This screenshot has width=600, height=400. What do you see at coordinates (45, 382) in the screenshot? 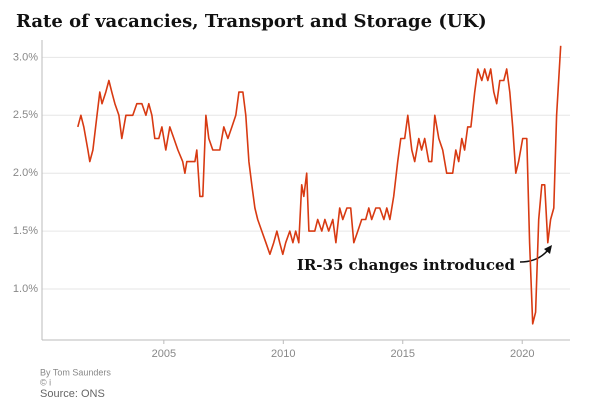
I see `copyright: © i` at bounding box center [45, 382].